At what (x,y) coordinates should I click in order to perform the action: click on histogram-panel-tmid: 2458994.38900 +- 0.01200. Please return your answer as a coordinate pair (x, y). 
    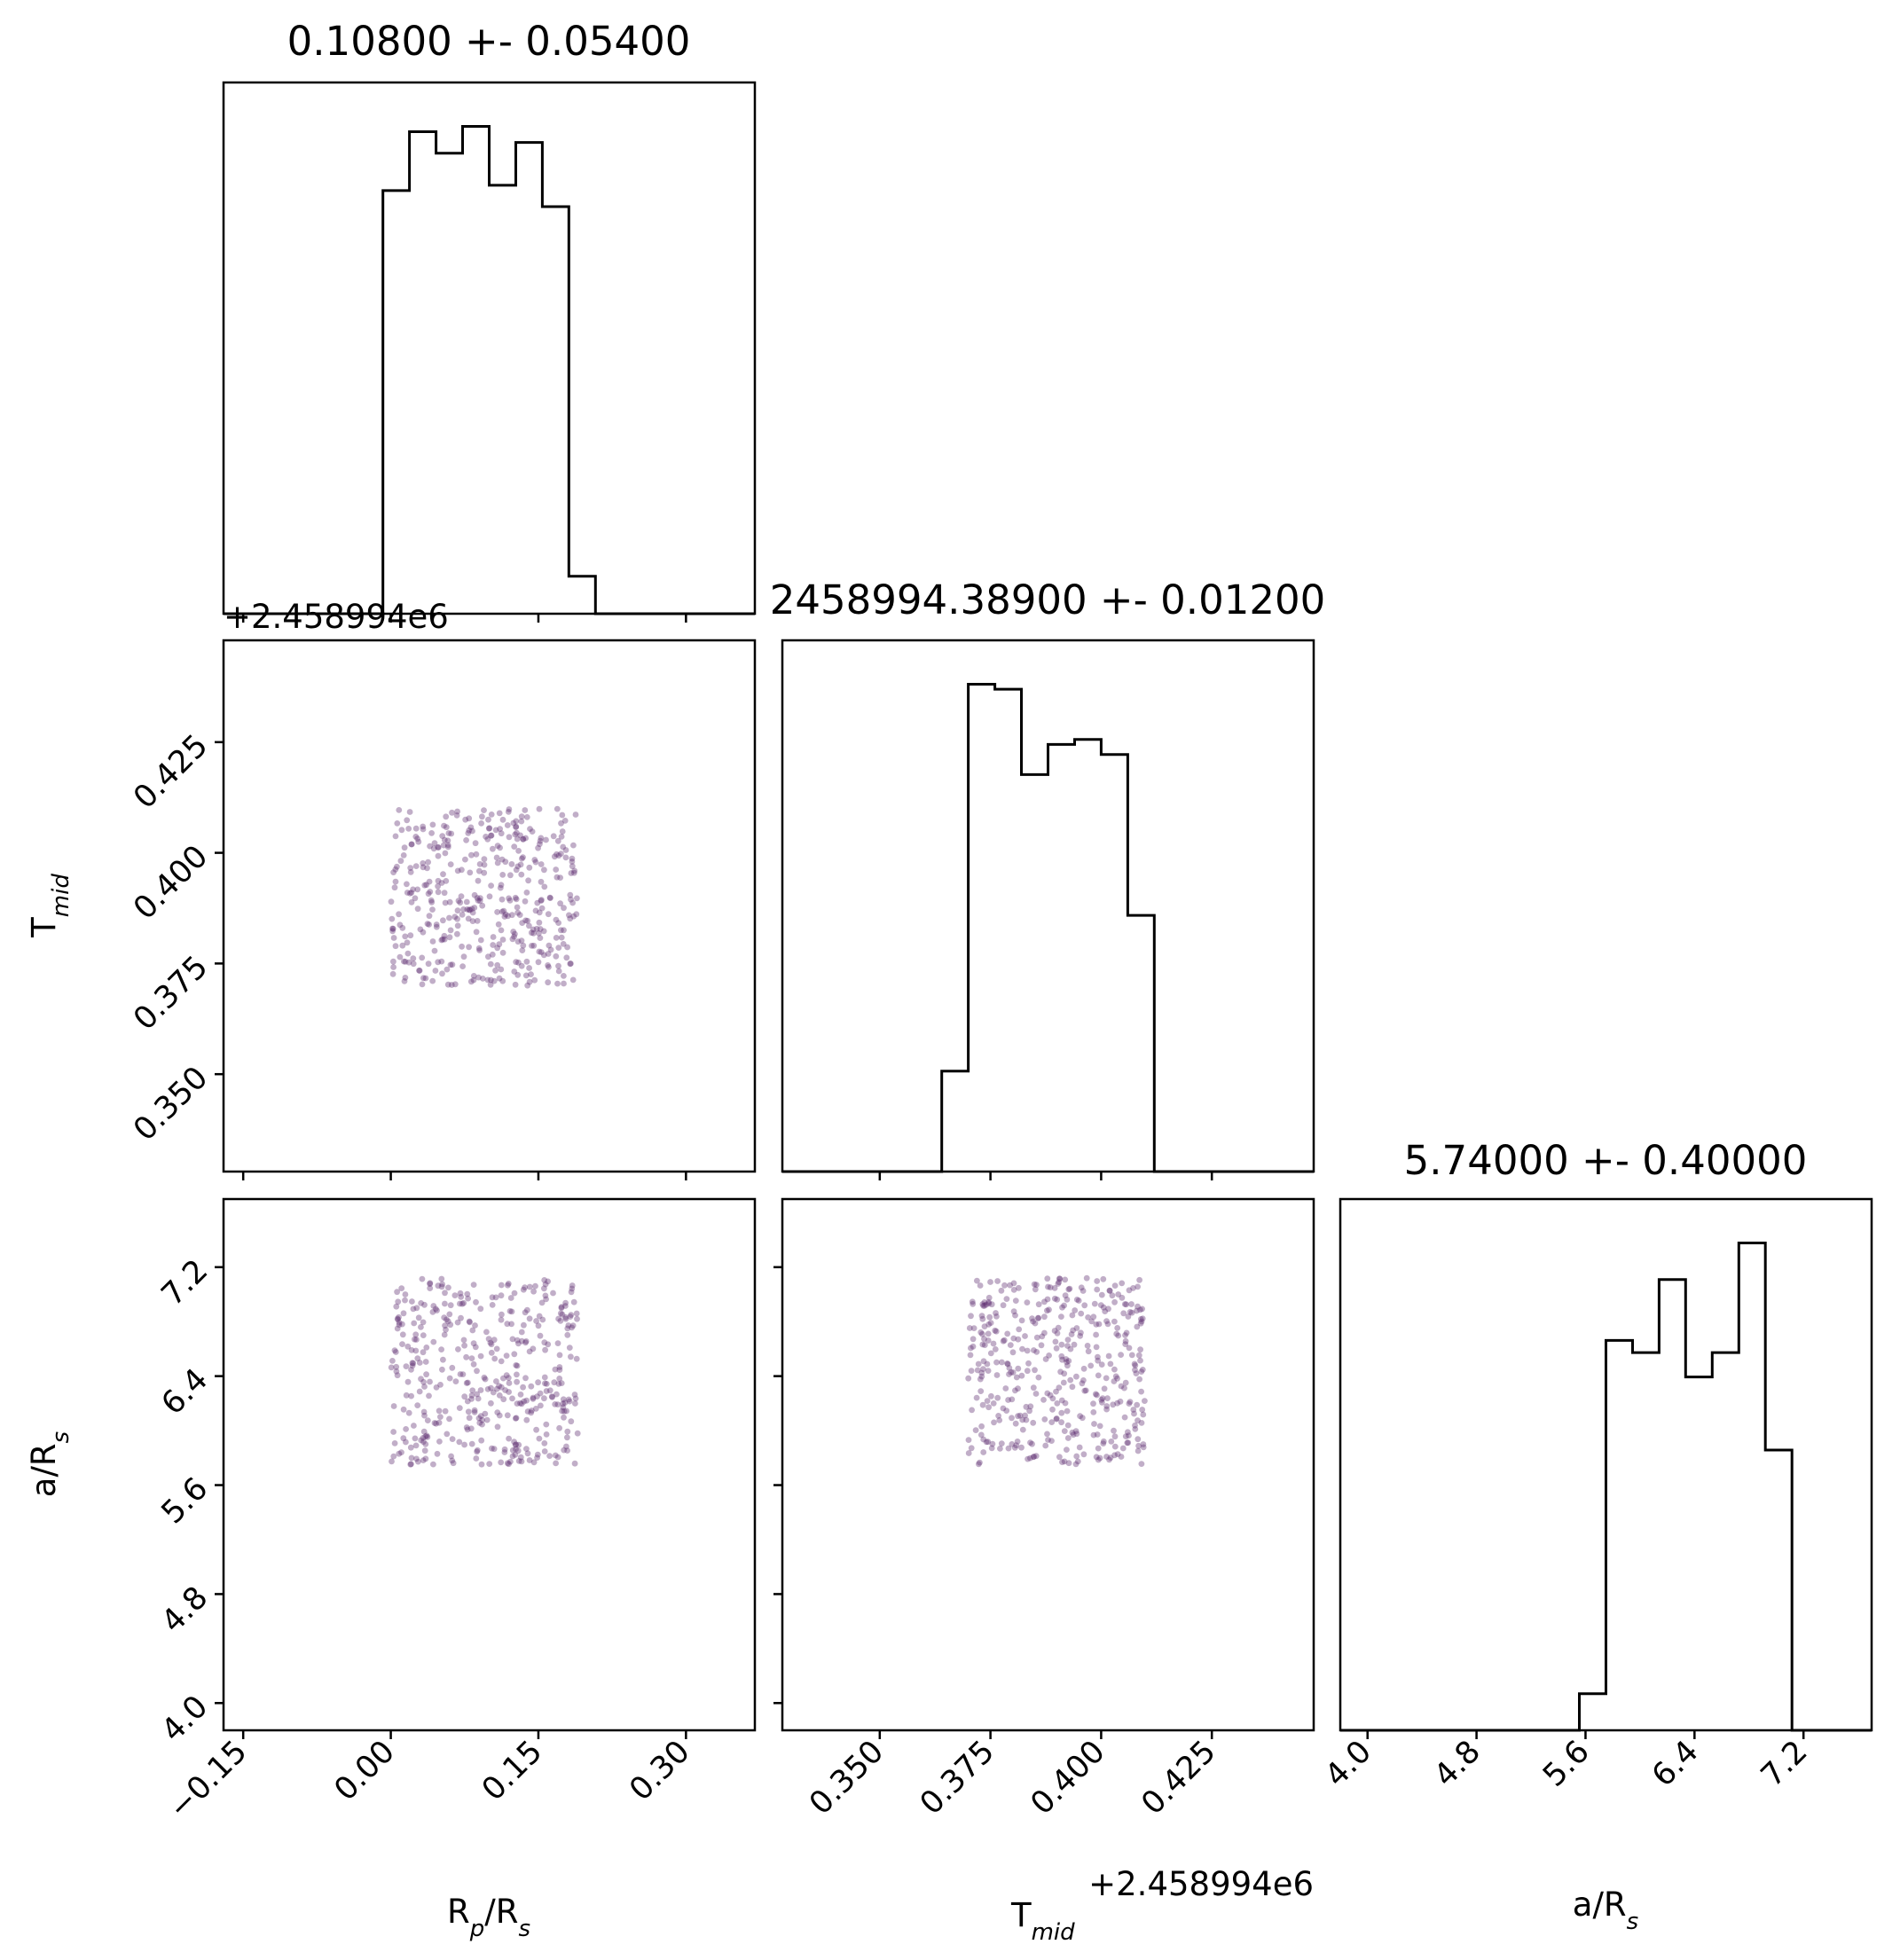
    Looking at the image, I should click on (1047, 874).